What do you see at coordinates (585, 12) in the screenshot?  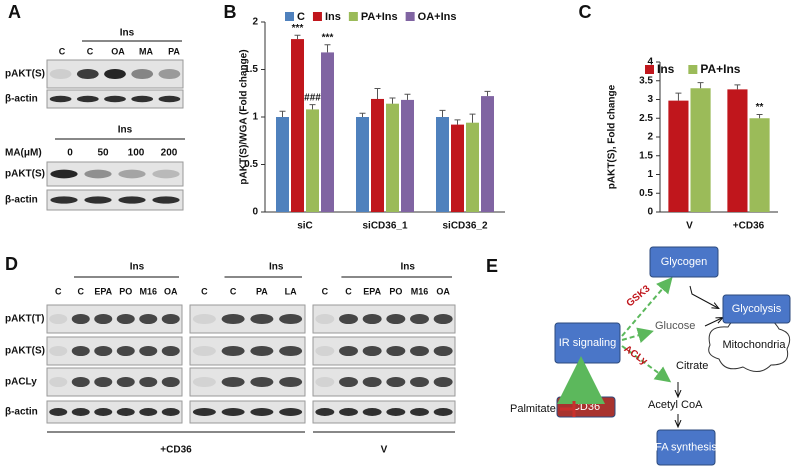 I see `panel-letter: C` at bounding box center [585, 12].